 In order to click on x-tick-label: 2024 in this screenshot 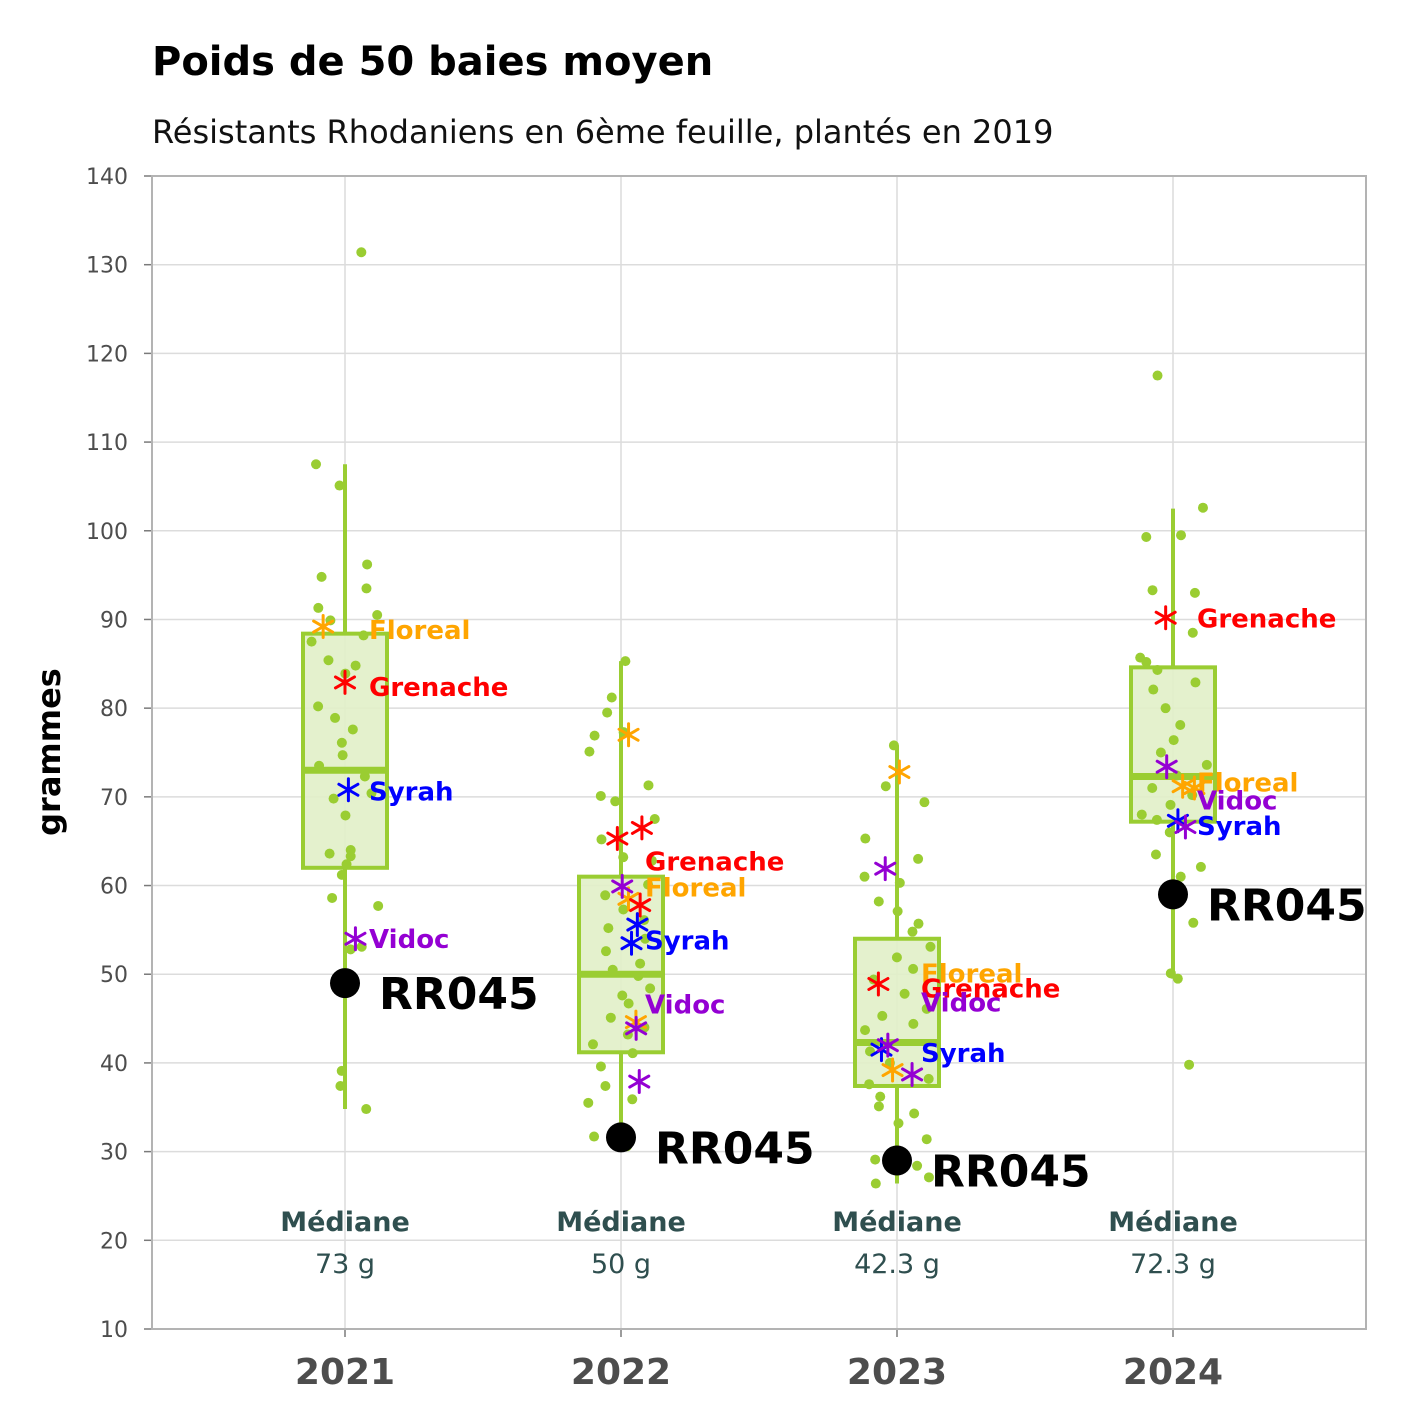, I will do `click(1173, 1372)`.